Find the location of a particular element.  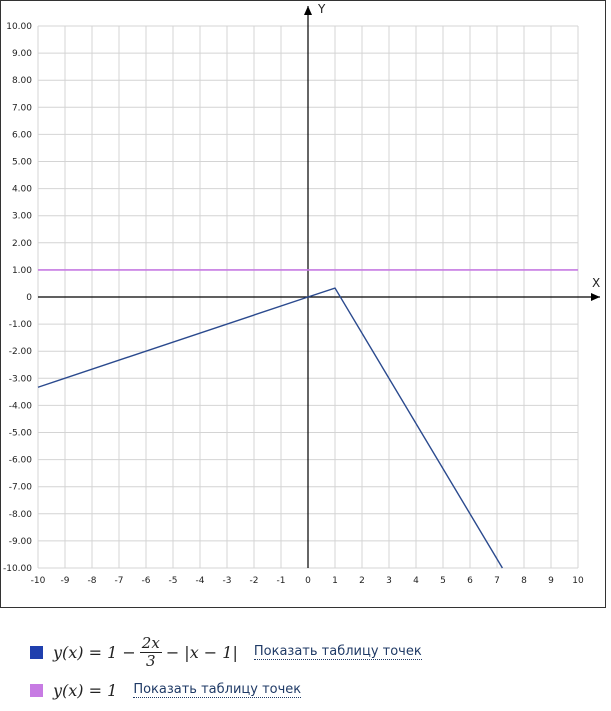

y-tick-label: 9.00 is located at coordinates (22, 54).